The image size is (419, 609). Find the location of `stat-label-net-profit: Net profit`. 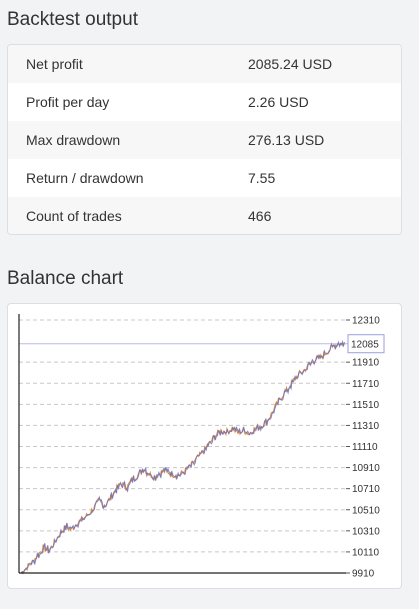

stat-label-net-profit: Net profit is located at coordinates (54, 64).